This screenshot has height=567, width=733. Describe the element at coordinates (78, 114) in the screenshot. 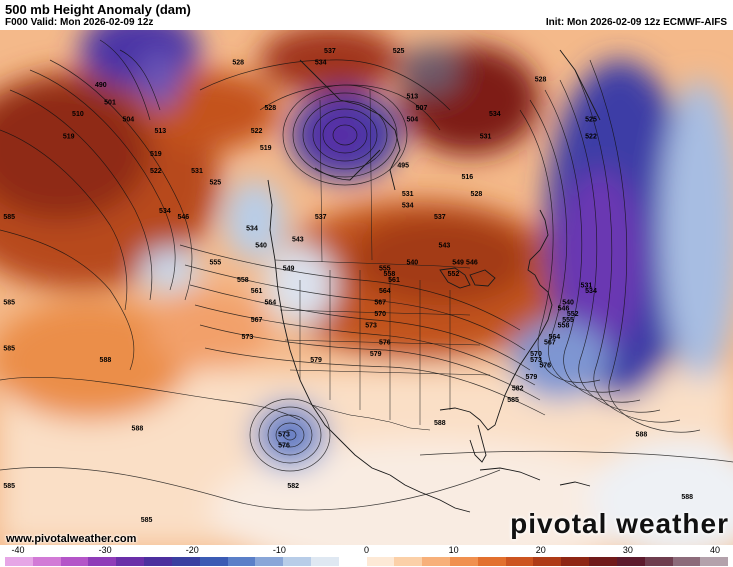

I see `contour-label: 510` at that location.